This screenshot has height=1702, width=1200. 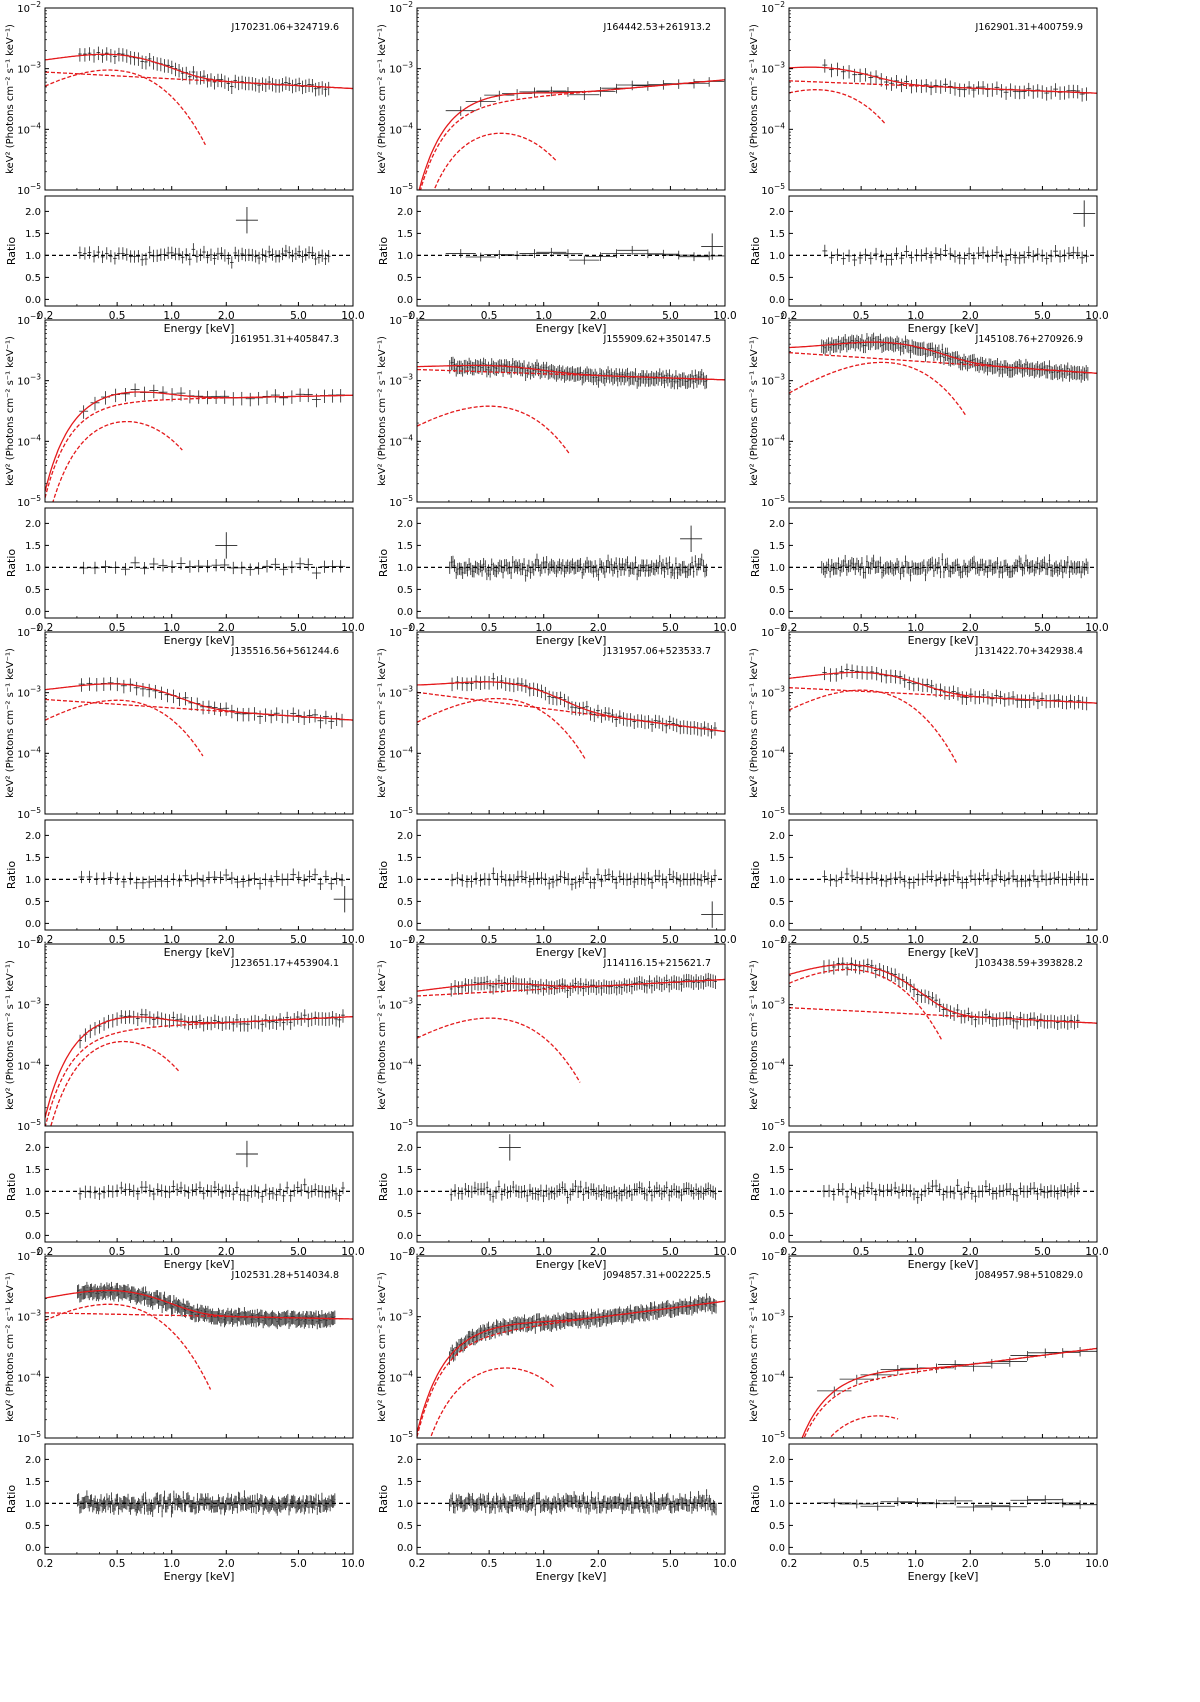 I want to click on panel-title: J161951.31+405847.3, so click(x=285, y=339).